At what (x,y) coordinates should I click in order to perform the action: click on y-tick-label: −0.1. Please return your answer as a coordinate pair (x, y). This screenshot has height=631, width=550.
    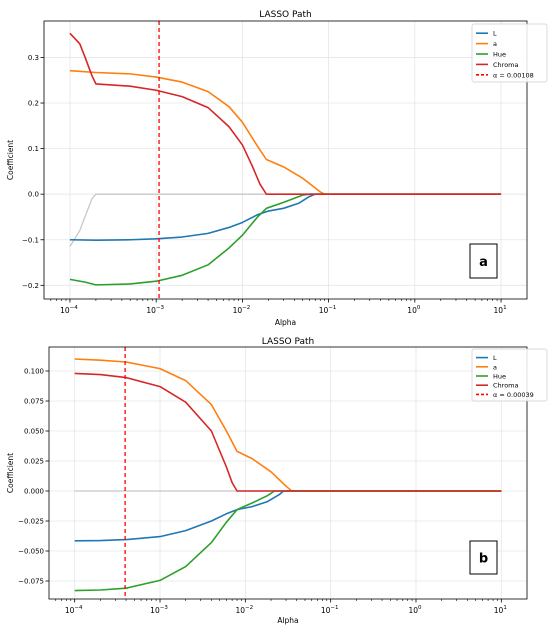
    Looking at the image, I should click on (30, 240).